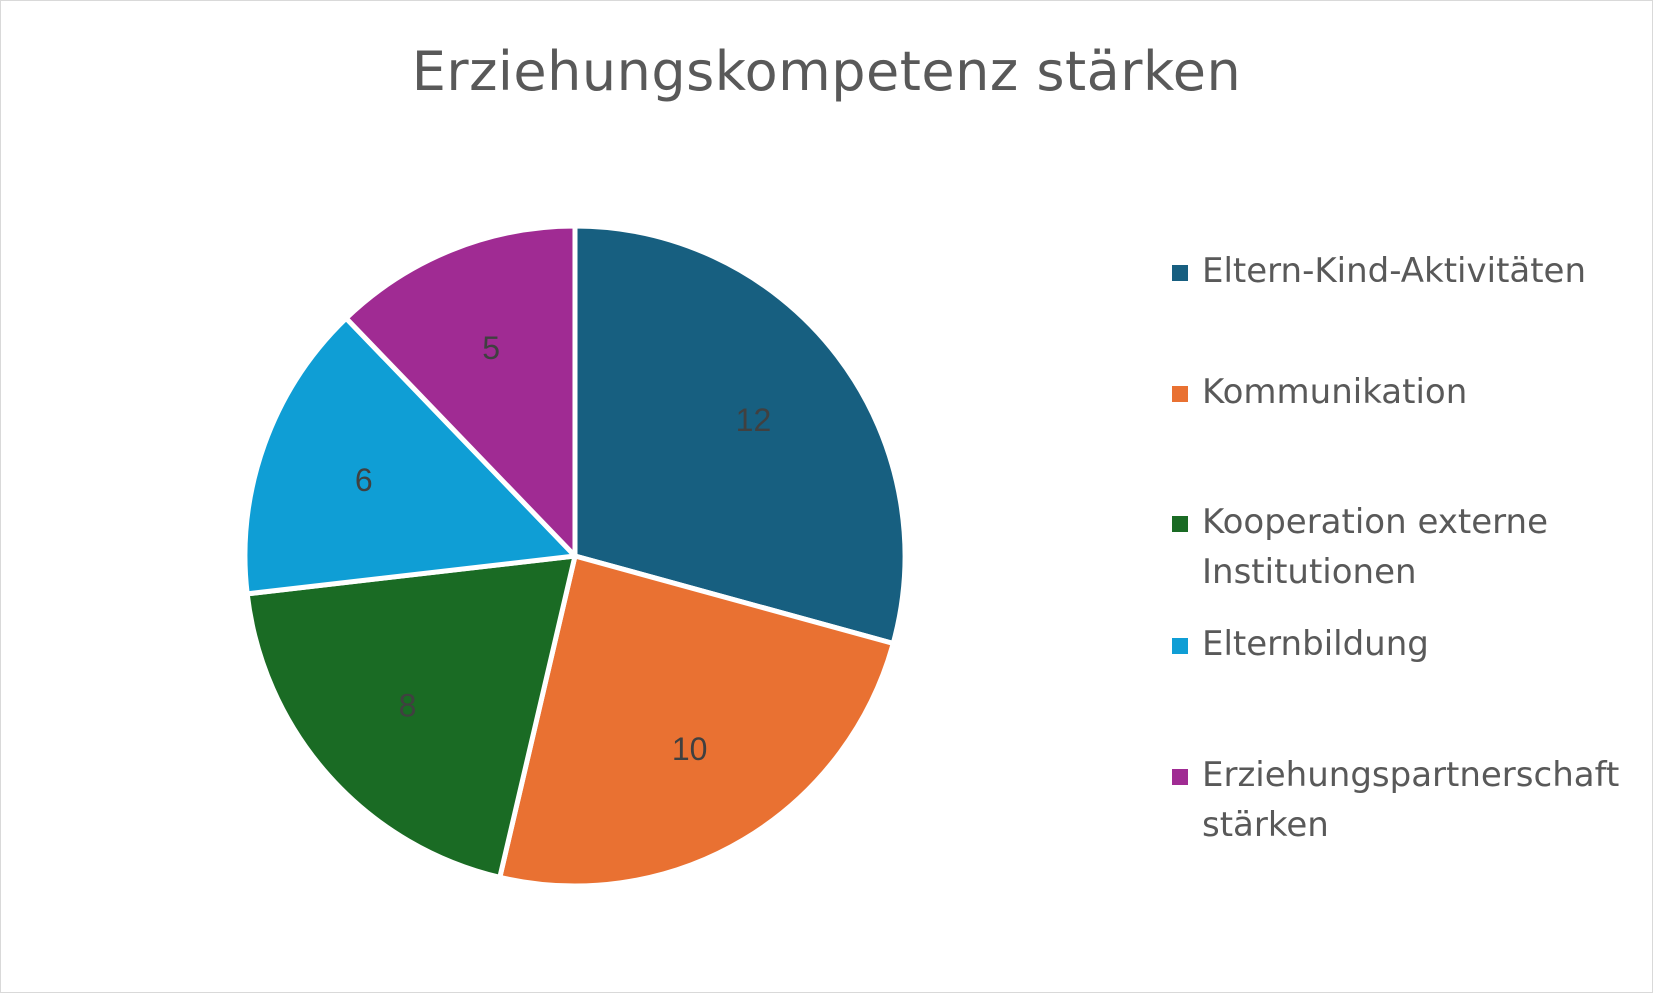  I want to click on pie-data-labels: 12 10 8 6 5, so click(563, 548).